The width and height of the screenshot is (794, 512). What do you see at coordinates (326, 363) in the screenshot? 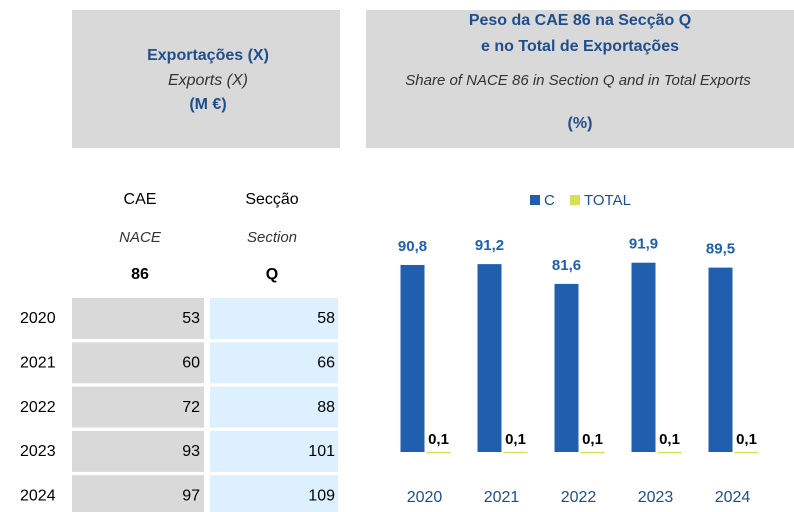
I see `cell-value: 66` at bounding box center [326, 363].